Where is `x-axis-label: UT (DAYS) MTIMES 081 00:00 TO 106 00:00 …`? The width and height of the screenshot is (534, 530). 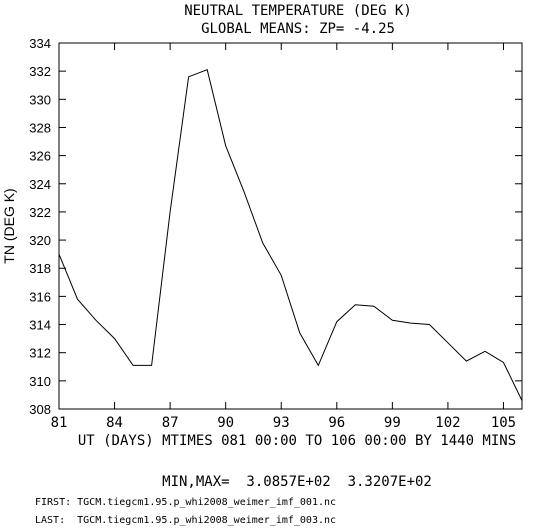 x-axis-label: UT (DAYS) MTIMES 081 00:00 TO 106 00:00 … is located at coordinates (297, 441).